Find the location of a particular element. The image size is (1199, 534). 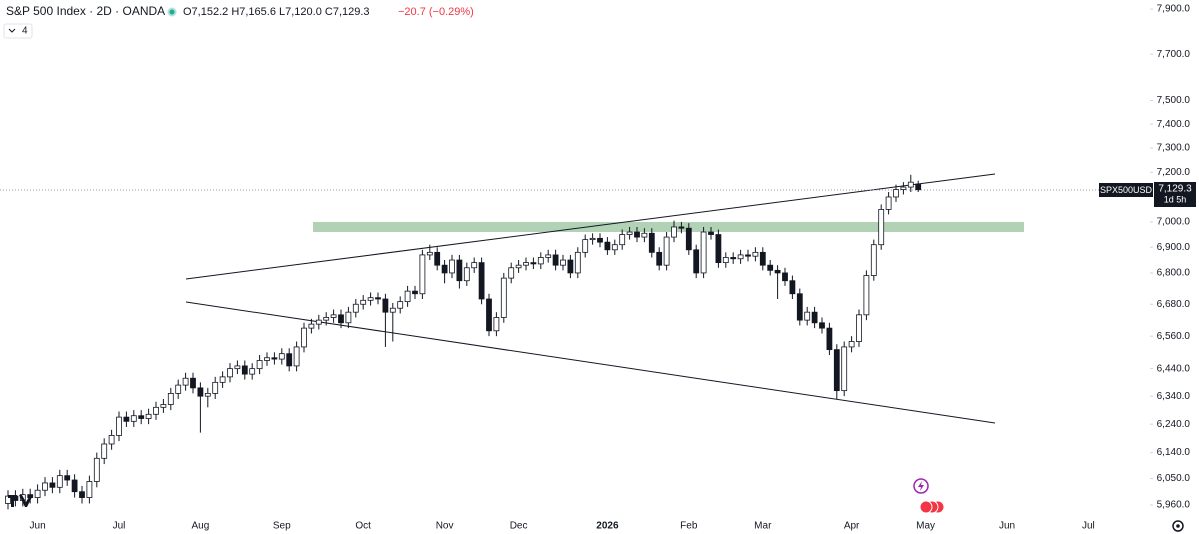

market-status is located at coordinates (172, 12).